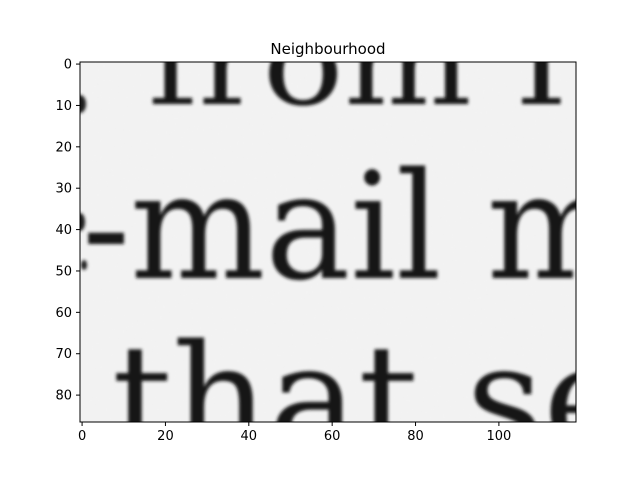  What do you see at coordinates (68, 65) in the screenshot?
I see `y-tick-label: 0` at bounding box center [68, 65].